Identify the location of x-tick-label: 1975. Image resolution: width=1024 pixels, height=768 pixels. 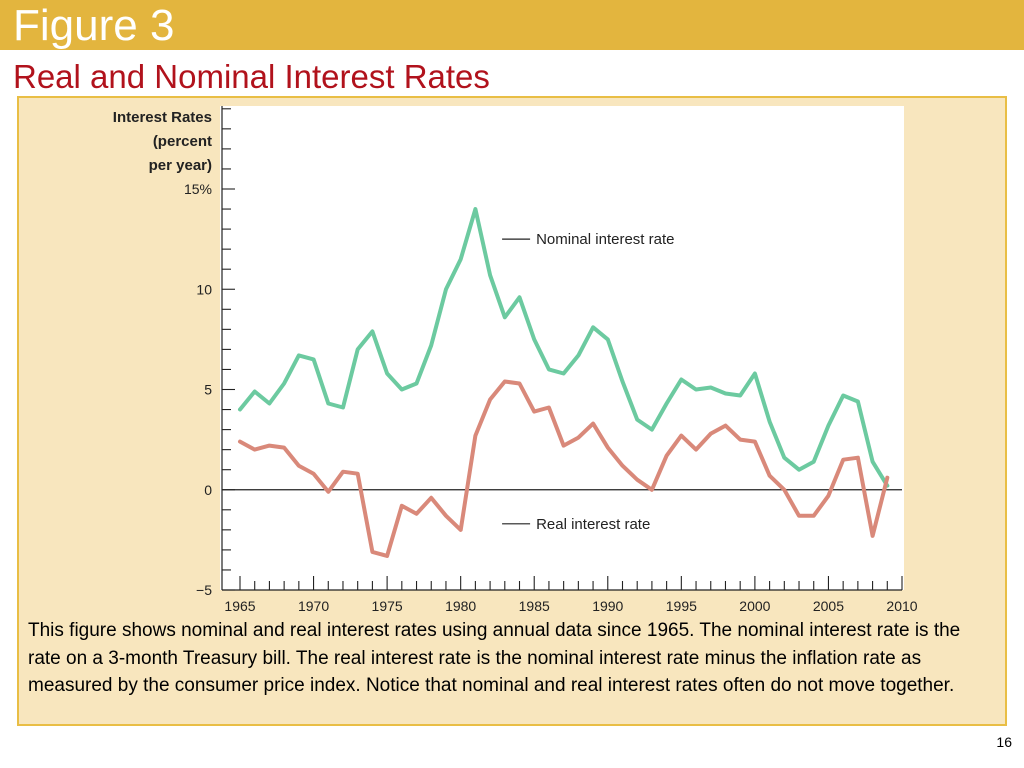
(387, 606).